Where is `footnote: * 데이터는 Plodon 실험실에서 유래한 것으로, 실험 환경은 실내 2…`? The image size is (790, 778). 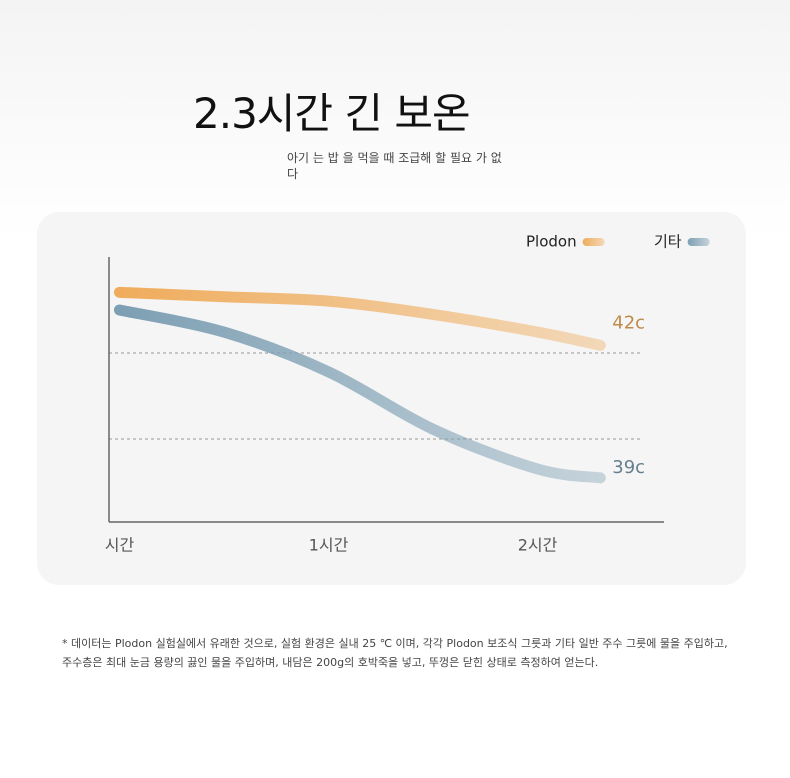 footnote: * 데이터는 Plodon 실험실에서 유래한 것으로, 실험 환경은 실내 2… is located at coordinates (395, 653).